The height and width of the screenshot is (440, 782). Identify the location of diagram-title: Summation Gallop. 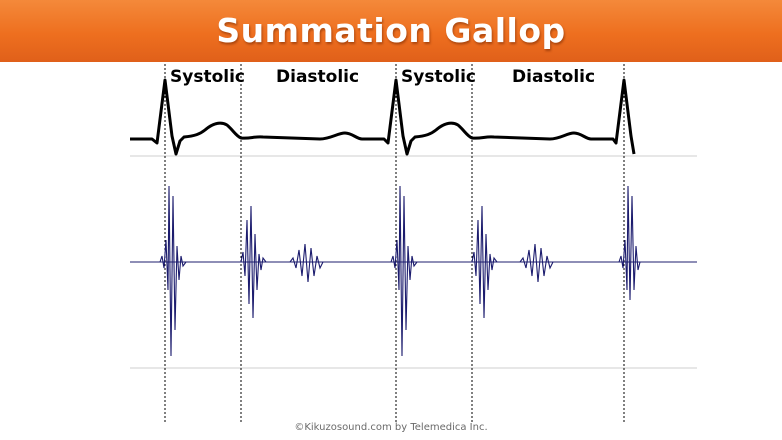
(391, 30).